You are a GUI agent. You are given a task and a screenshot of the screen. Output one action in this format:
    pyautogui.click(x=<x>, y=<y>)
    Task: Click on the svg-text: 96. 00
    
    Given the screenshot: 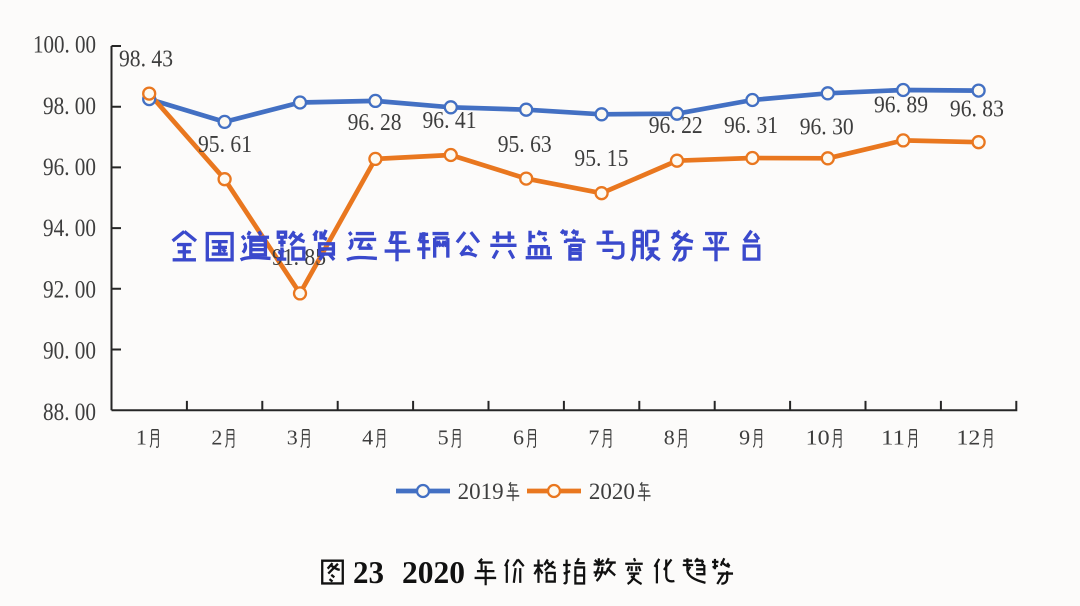 What is the action you would take?
    pyautogui.click(x=69, y=167)
    